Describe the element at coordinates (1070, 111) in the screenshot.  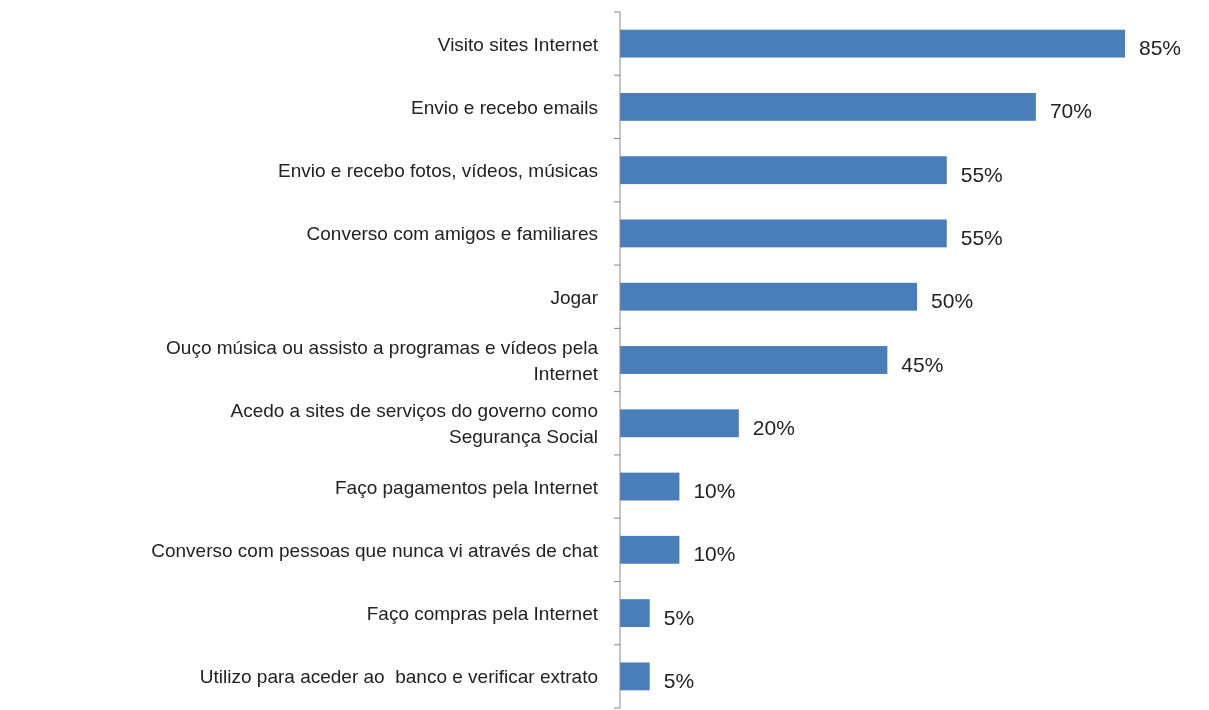
I see `data-label: 70%` at that location.